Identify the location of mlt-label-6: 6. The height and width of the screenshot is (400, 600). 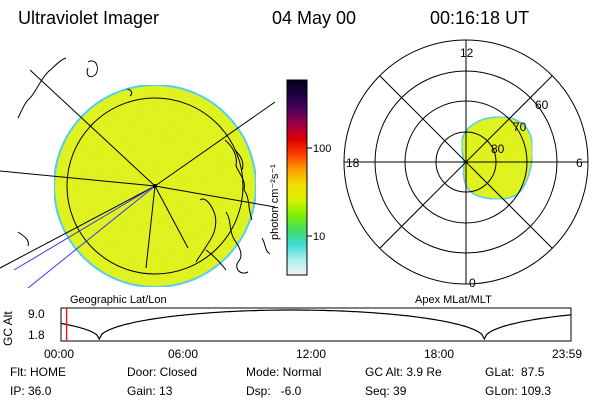
(579, 163).